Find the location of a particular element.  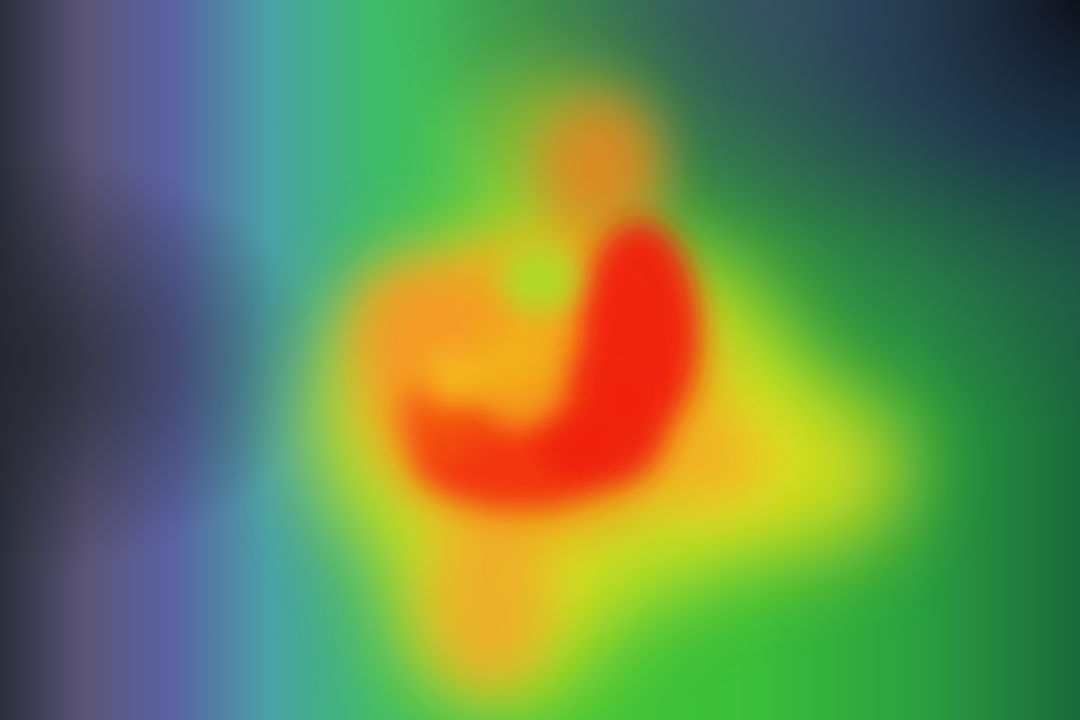

red-hotspot is located at coordinates (550, 365).